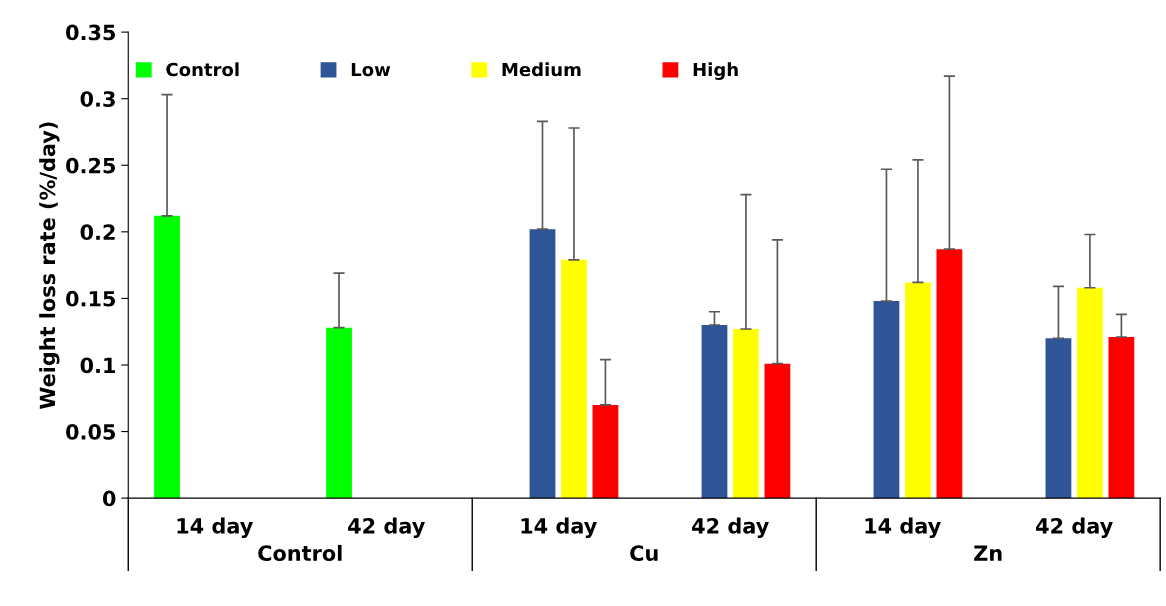  Describe the element at coordinates (97, 232) in the screenshot. I see `y-tick-label: 0.2` at that location.